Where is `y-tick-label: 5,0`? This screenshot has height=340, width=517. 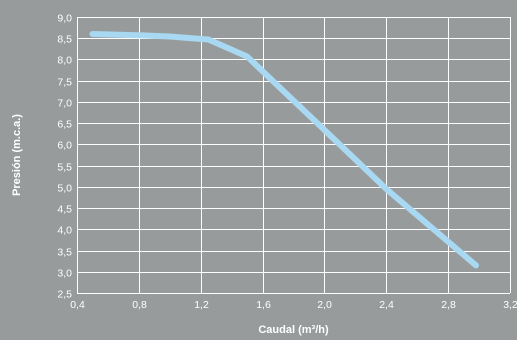
y-tick-label: 5,0 is located at coordinates (64, 189).